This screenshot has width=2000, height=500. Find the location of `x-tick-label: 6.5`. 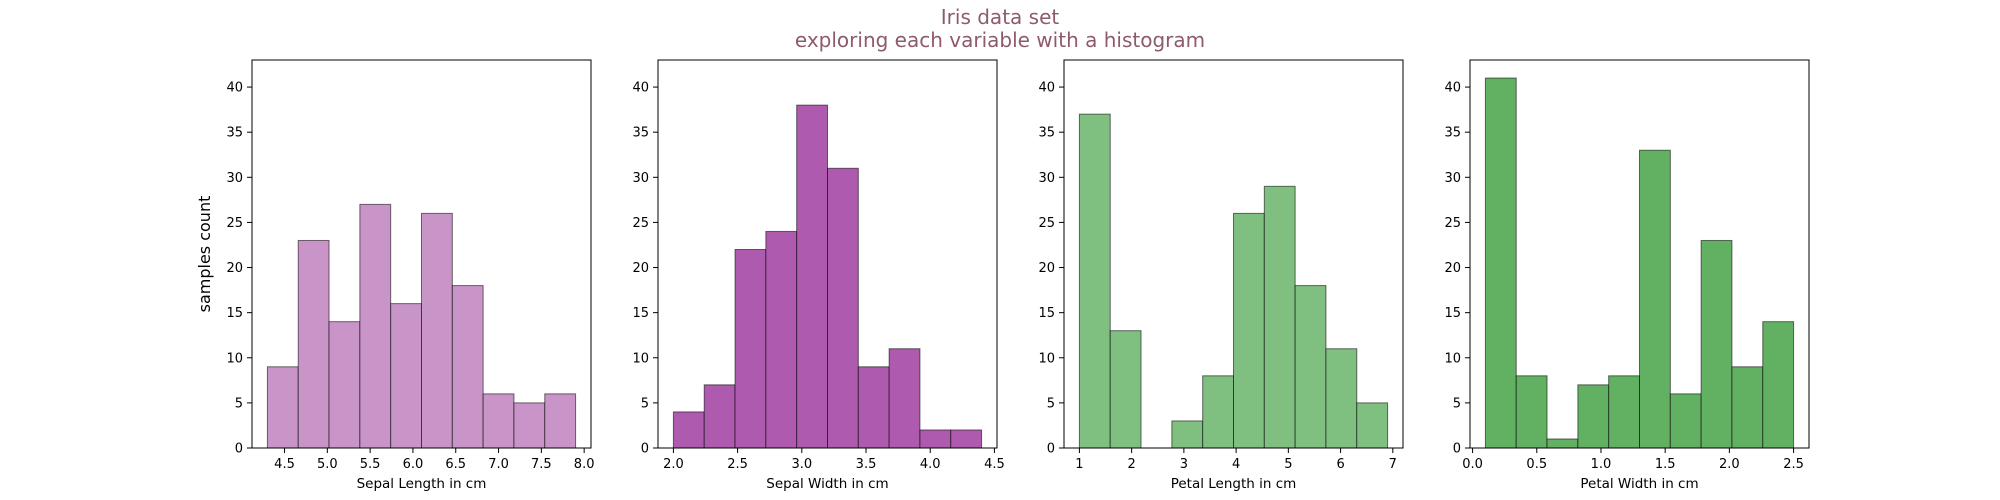

x-tick-label: 6.5 is located at coordinates (455, 464).